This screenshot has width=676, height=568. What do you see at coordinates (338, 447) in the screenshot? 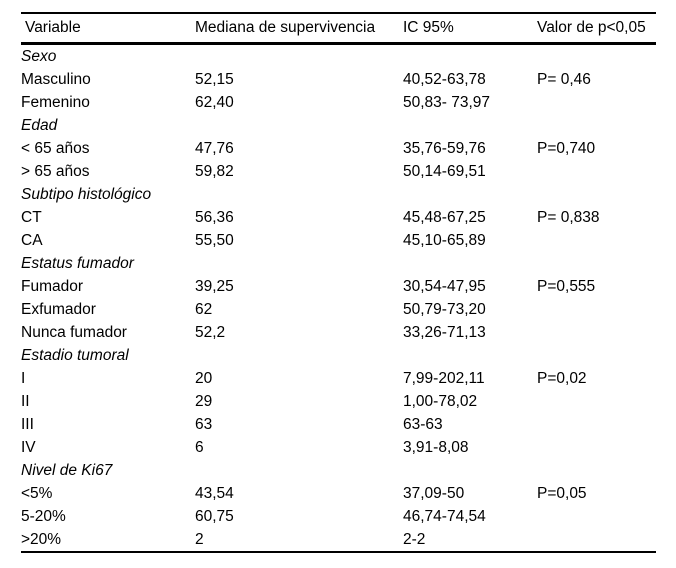
I see `data-row: IV 6 3,91-8,08` at bounding box center [338, 447].